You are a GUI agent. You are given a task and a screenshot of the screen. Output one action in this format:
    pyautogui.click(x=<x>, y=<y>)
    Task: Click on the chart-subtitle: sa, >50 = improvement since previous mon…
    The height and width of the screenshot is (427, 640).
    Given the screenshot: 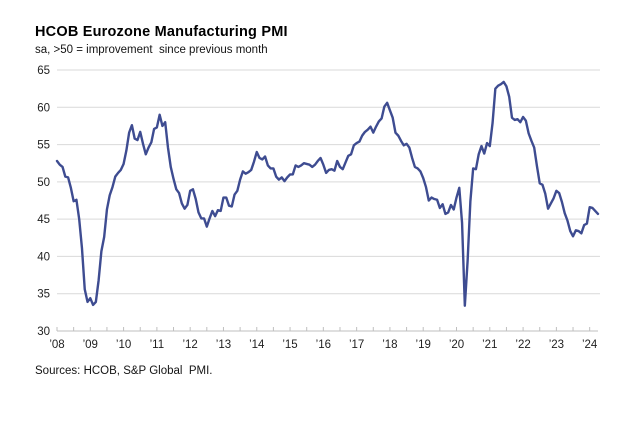 What is the action you would take?
    pyautogui.click(x=151, y=50)
    